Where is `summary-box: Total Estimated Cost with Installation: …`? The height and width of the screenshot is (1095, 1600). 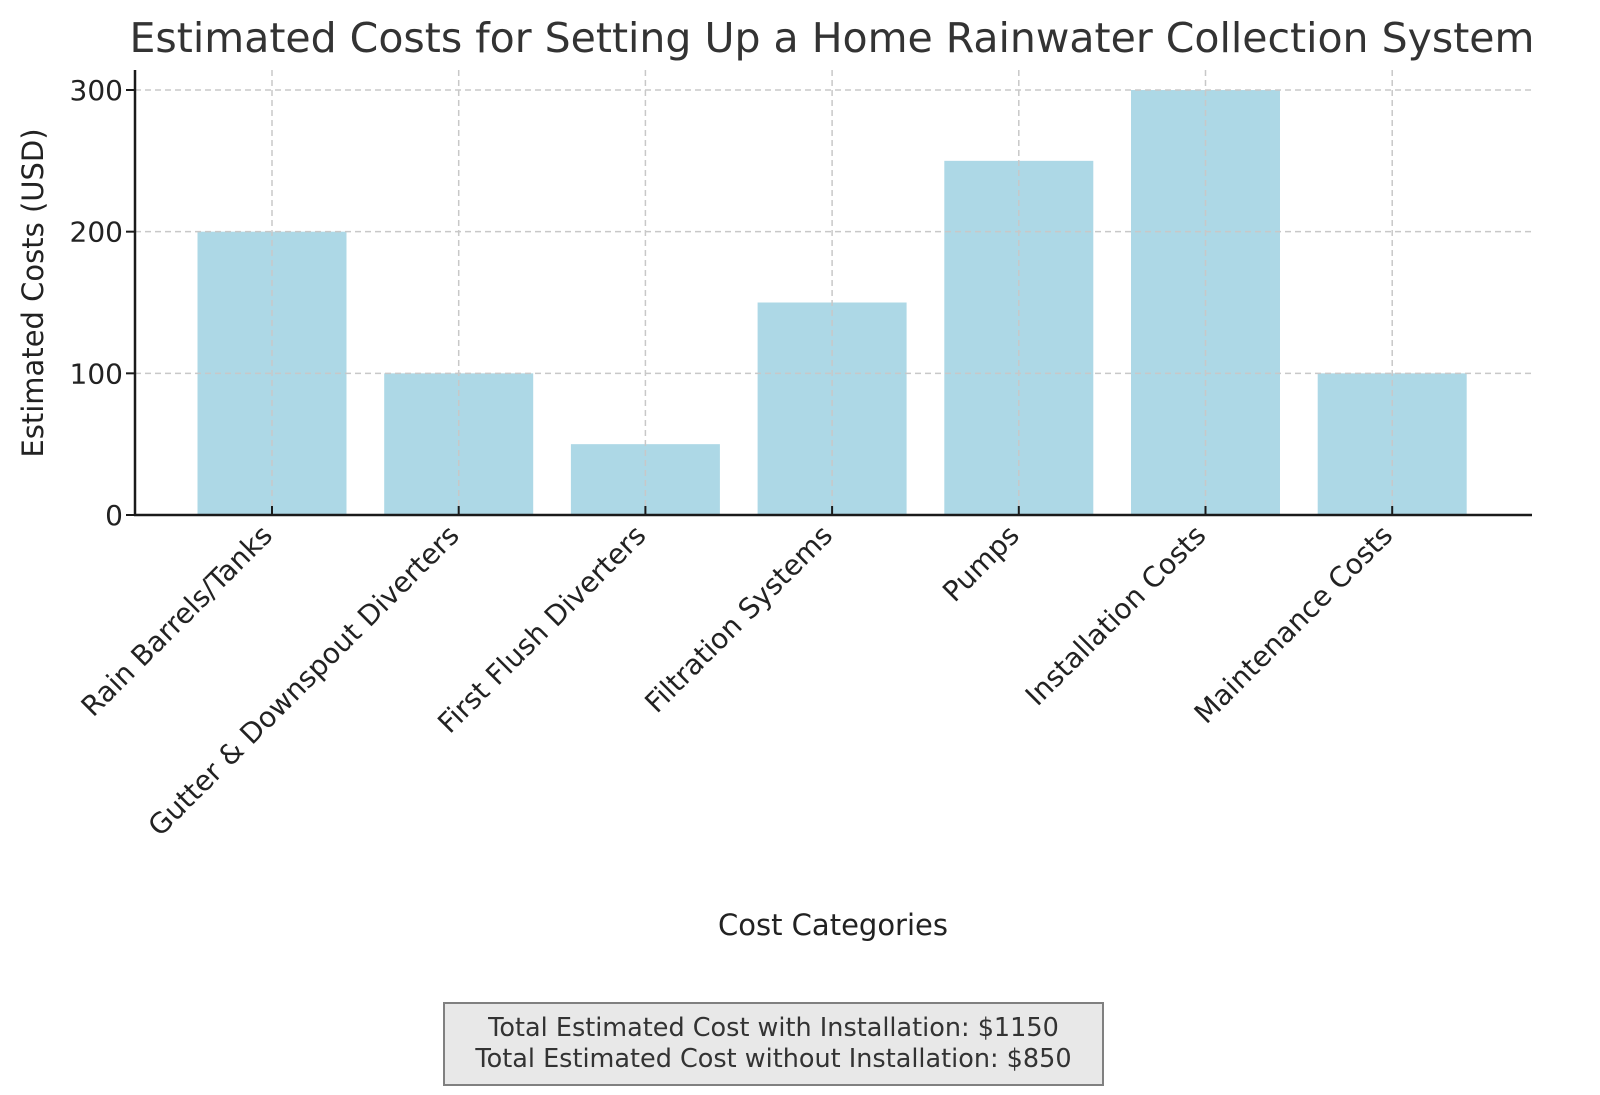 summary-box: Total Estimated Cost with Installation: … is located at coordinates (773, 1044).